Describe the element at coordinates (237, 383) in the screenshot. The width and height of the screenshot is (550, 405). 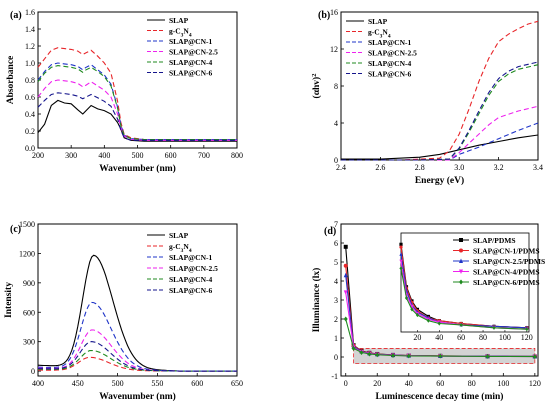
I see `x-tick-label: 650` at that location.